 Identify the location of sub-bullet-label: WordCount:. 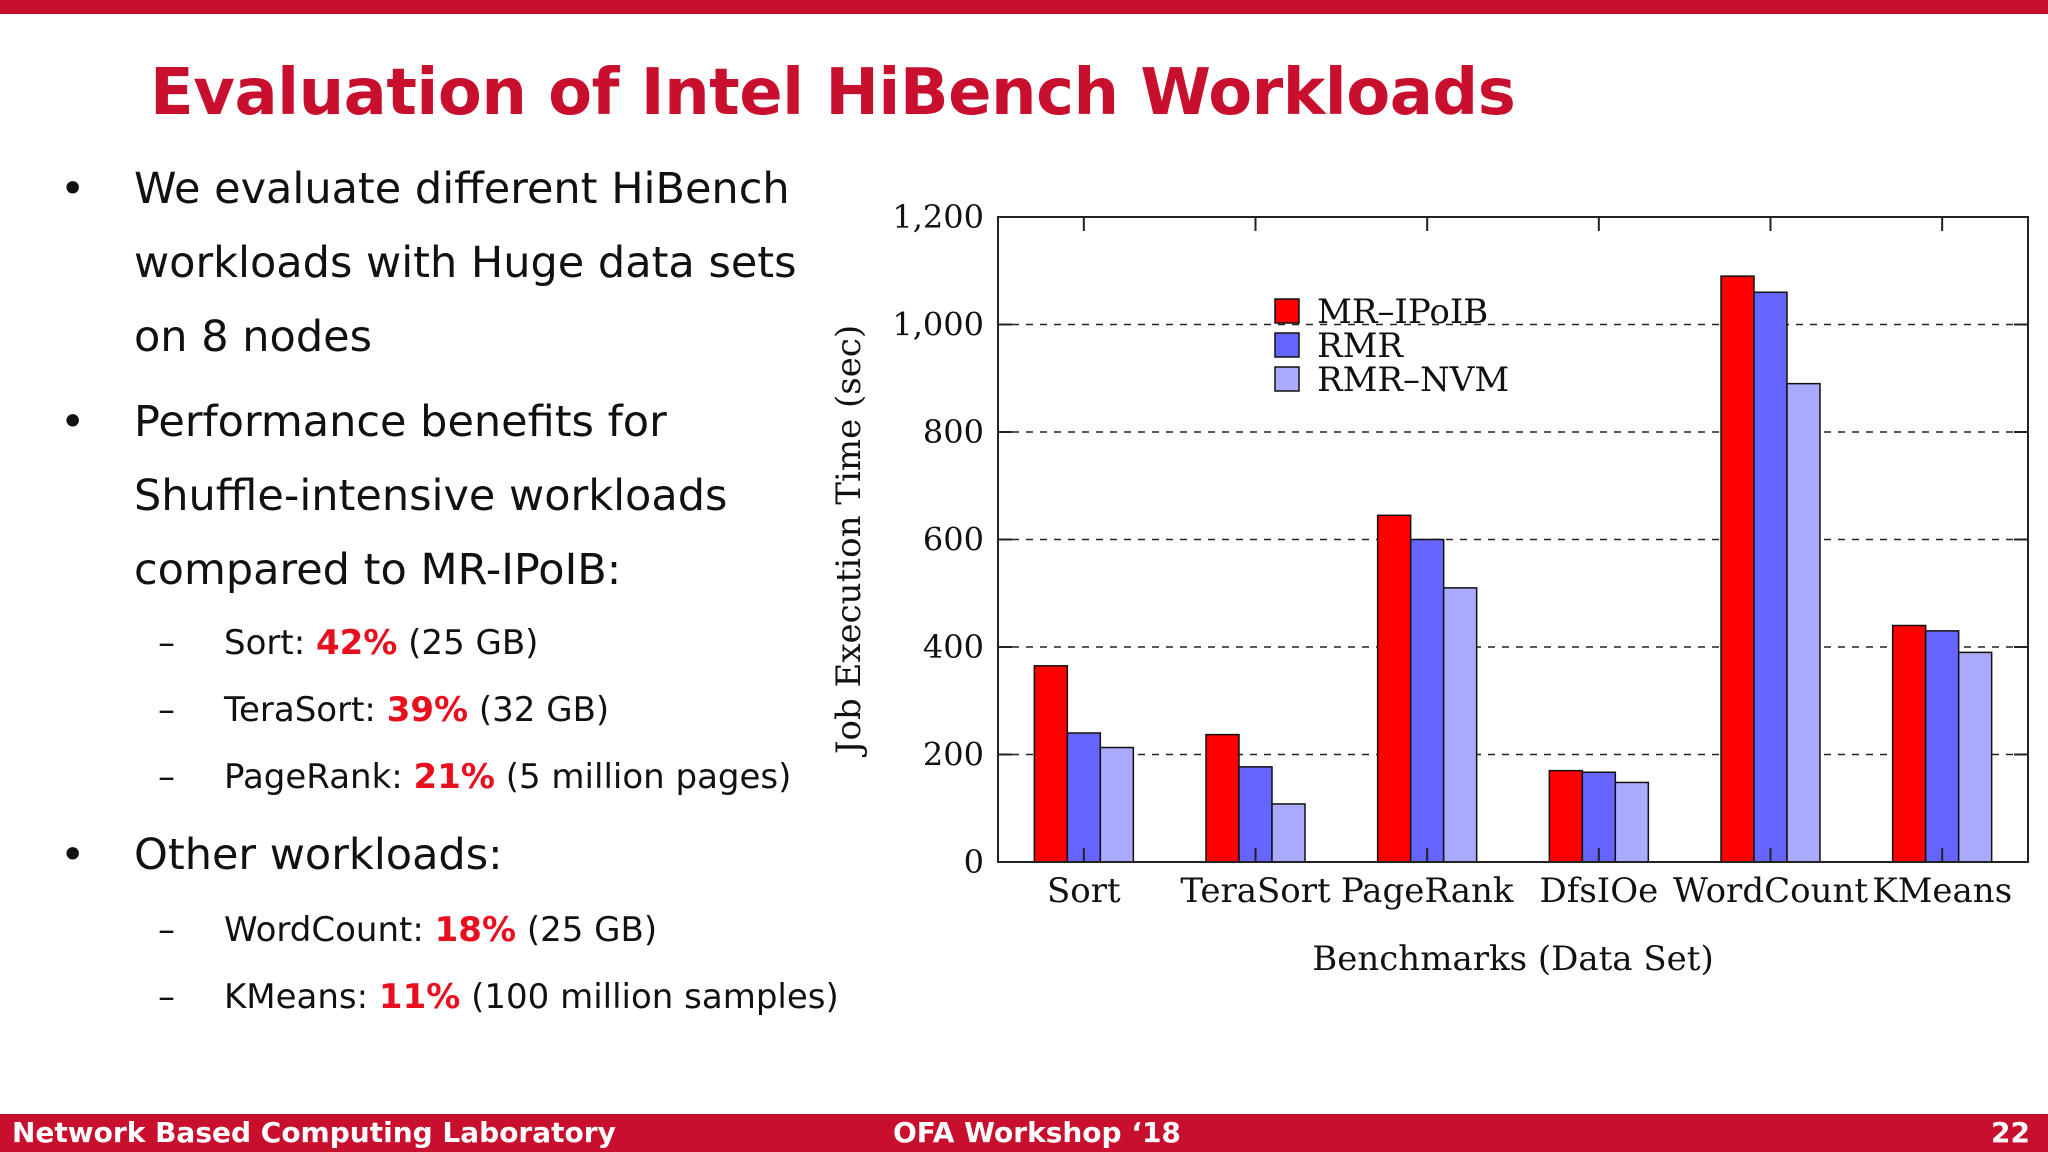
(329, 930).